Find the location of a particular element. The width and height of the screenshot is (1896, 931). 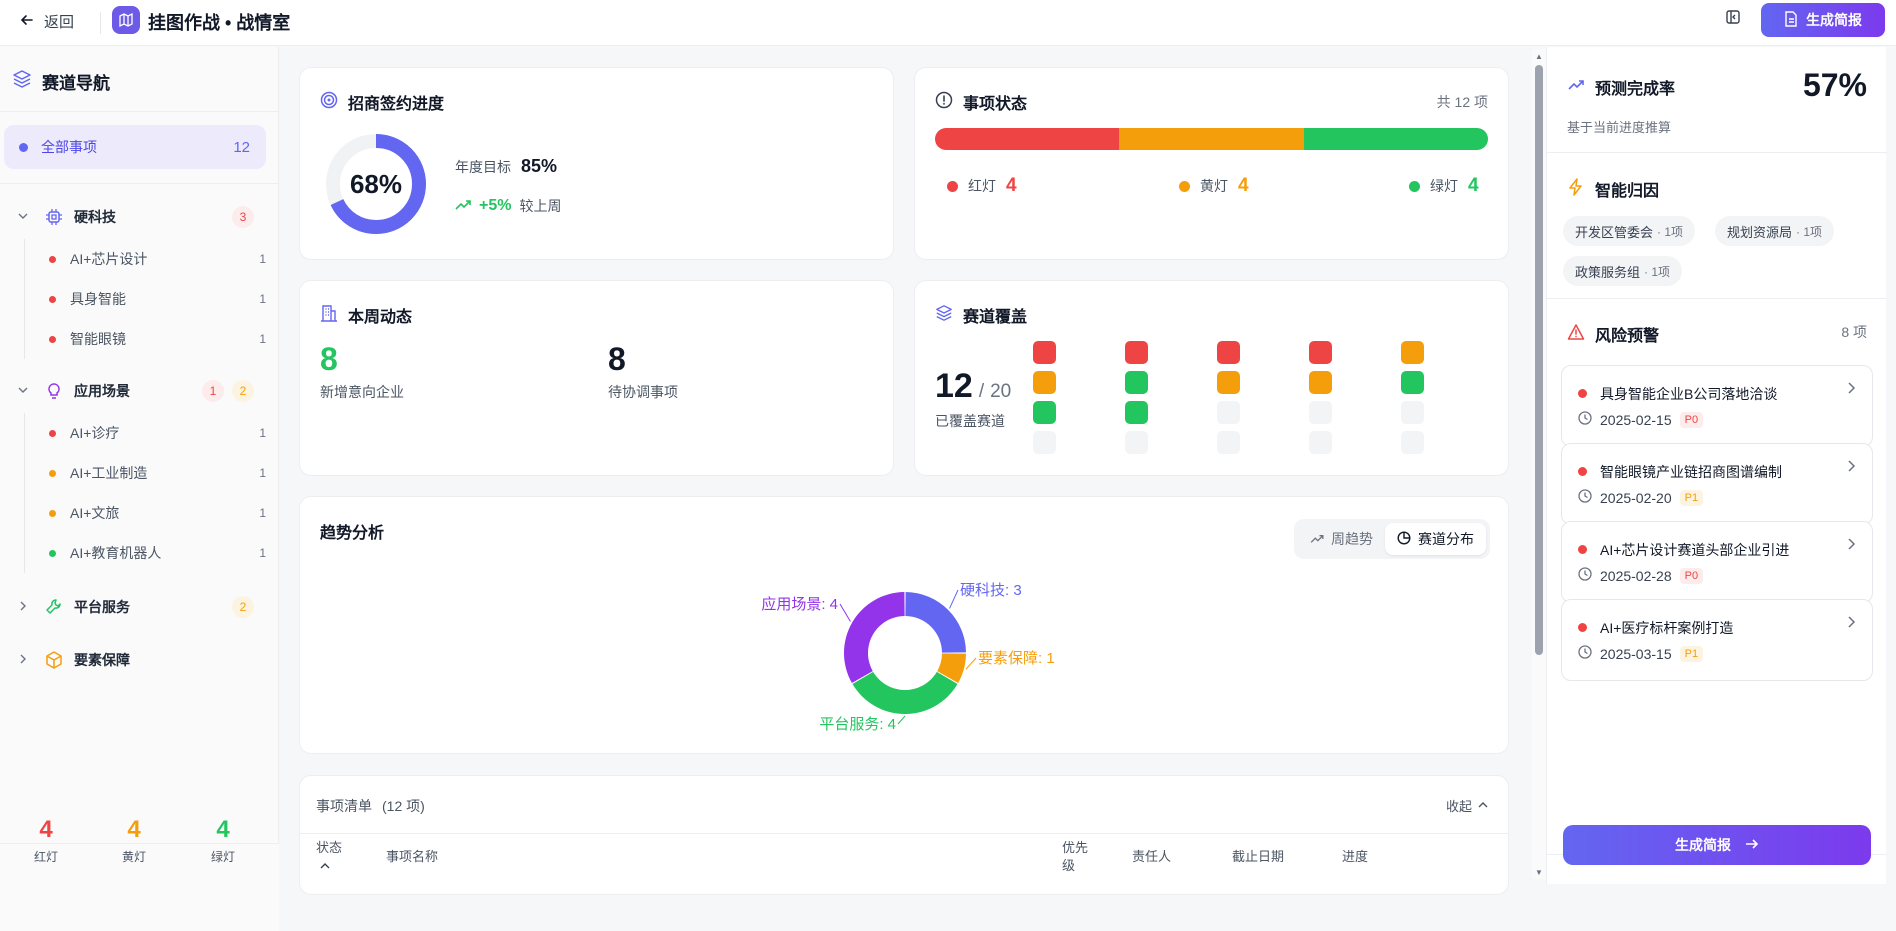

card-header: 本周动态 is located at coordinates (366, 315).